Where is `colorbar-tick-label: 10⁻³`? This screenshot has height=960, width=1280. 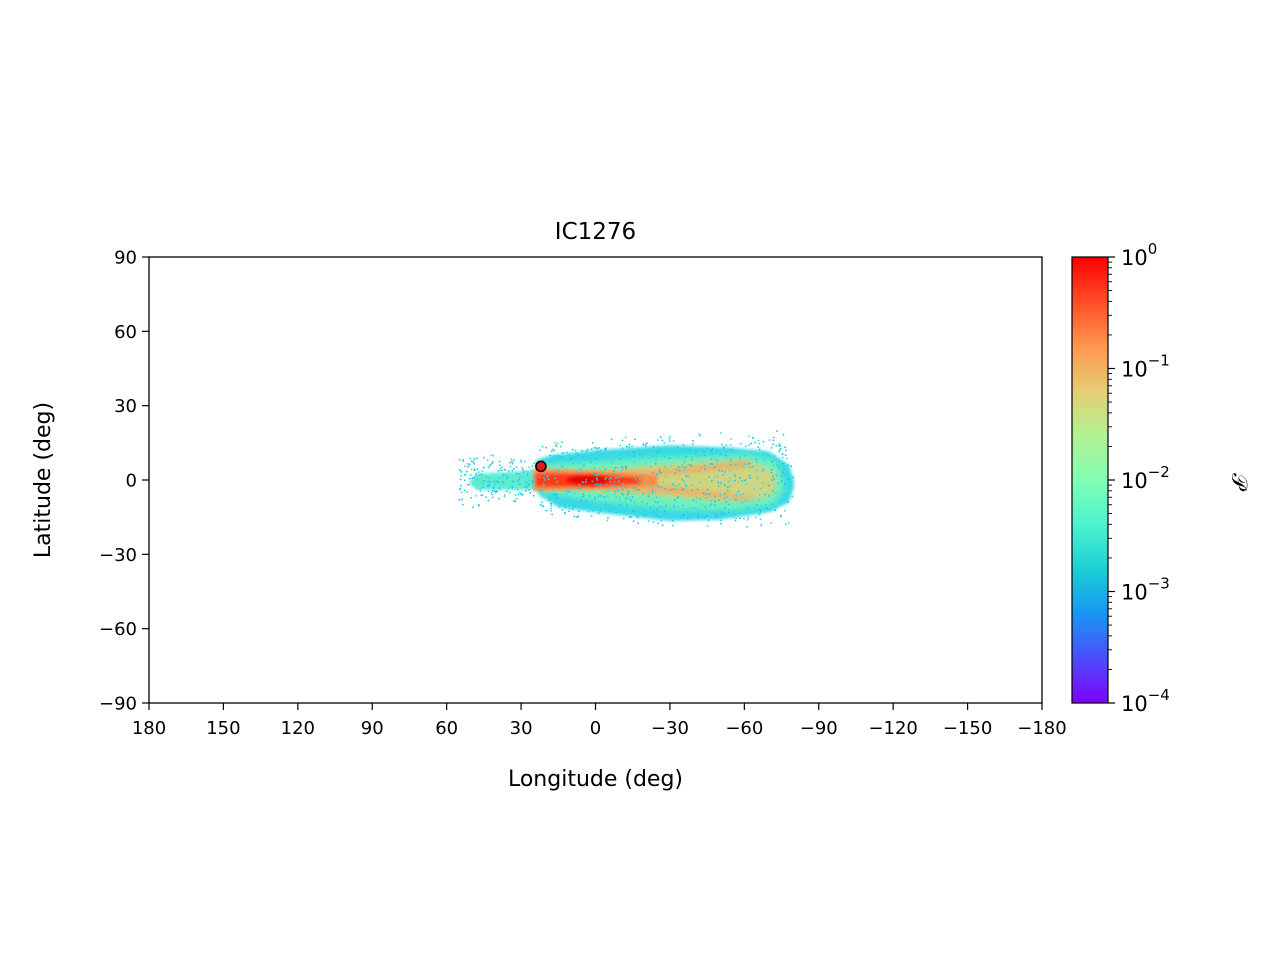
colorbar-tick-label: 10⁻³ is located at coordinates (1145, 590).